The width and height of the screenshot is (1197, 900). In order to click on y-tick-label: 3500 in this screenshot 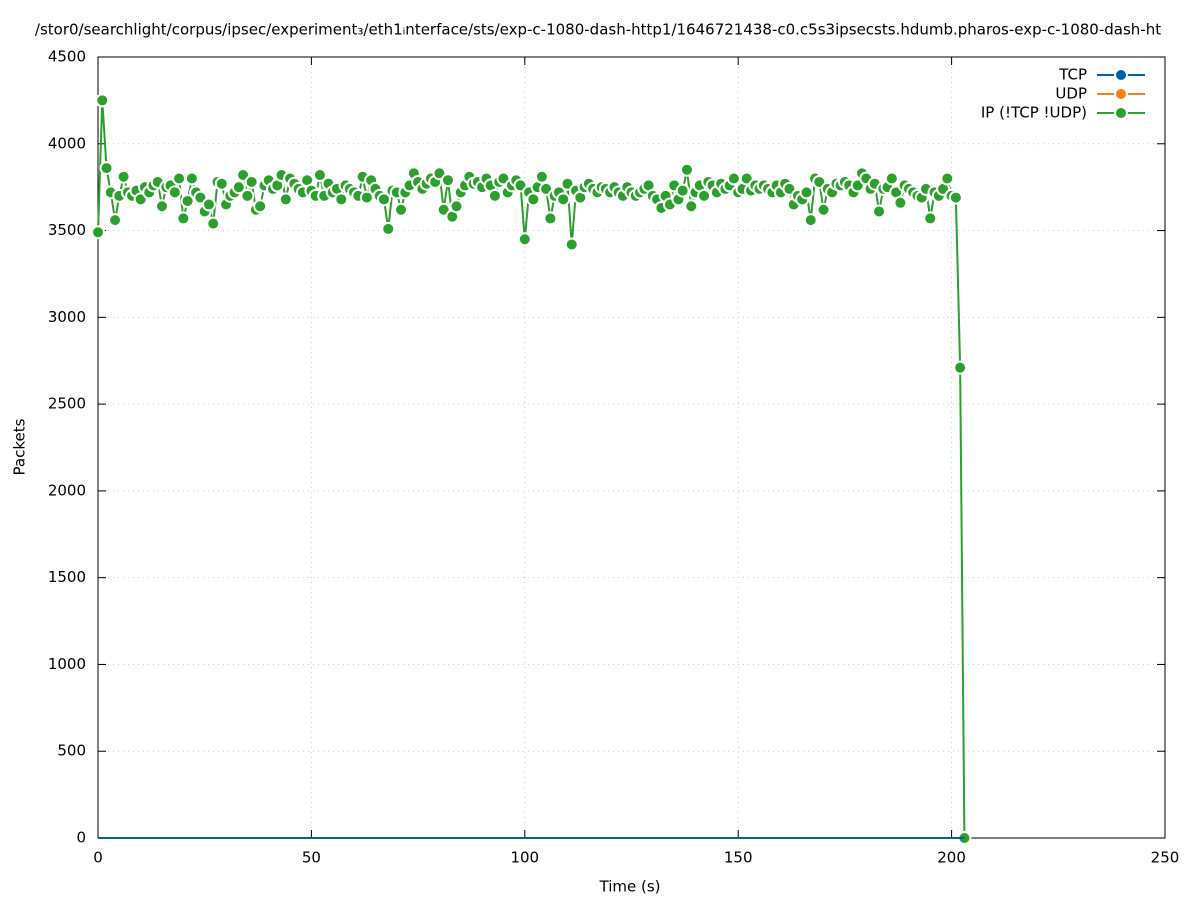, I will do `click(67, 230)`.